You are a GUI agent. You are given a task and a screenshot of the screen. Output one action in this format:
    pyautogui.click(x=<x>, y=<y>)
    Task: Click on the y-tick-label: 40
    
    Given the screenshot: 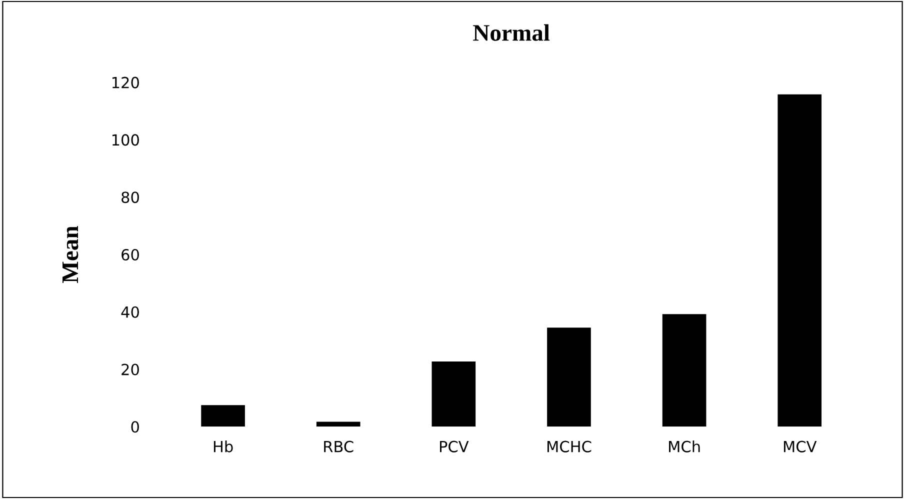 What is the action you would take?
    pyautogui.click(x=130, y=312)
    